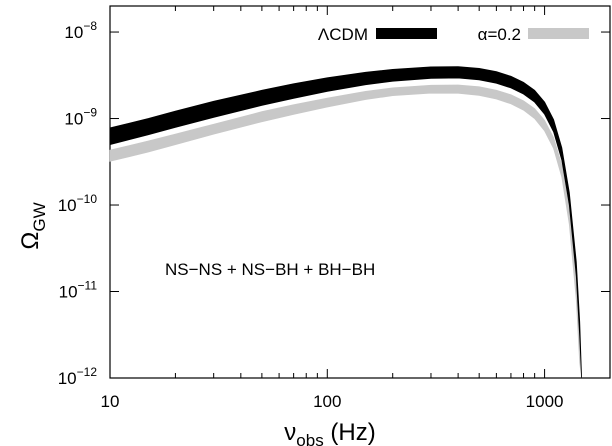 This screenshot has width=612, height=446. I want to click on y-tick-label-3: 10⁻⁹, so click(80, 117).